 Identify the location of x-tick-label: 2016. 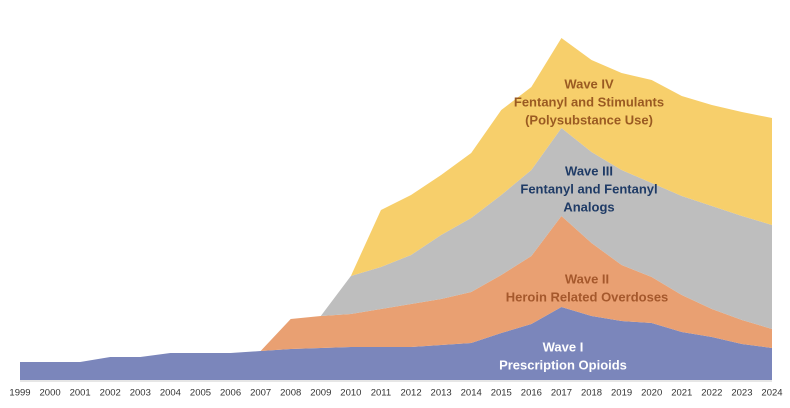
(531, 393).